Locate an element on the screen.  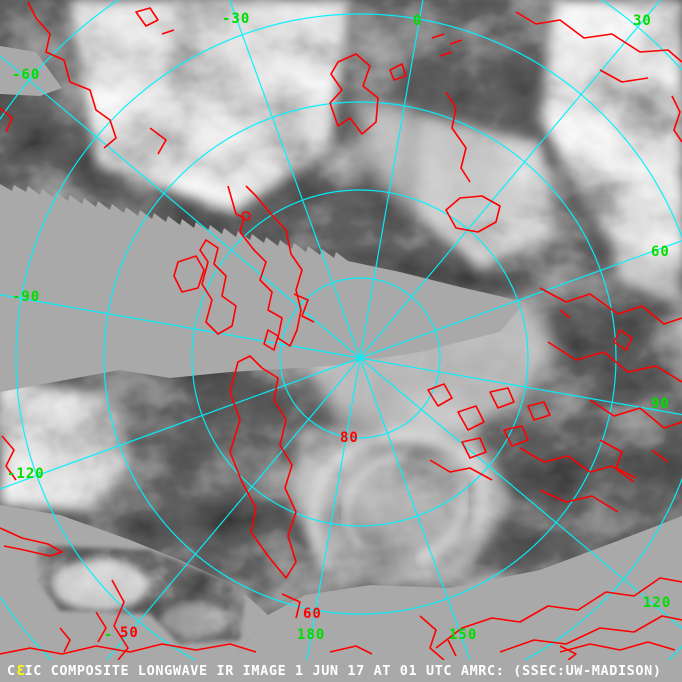
longitude-label: 120 is located at coordinates (657, 603).